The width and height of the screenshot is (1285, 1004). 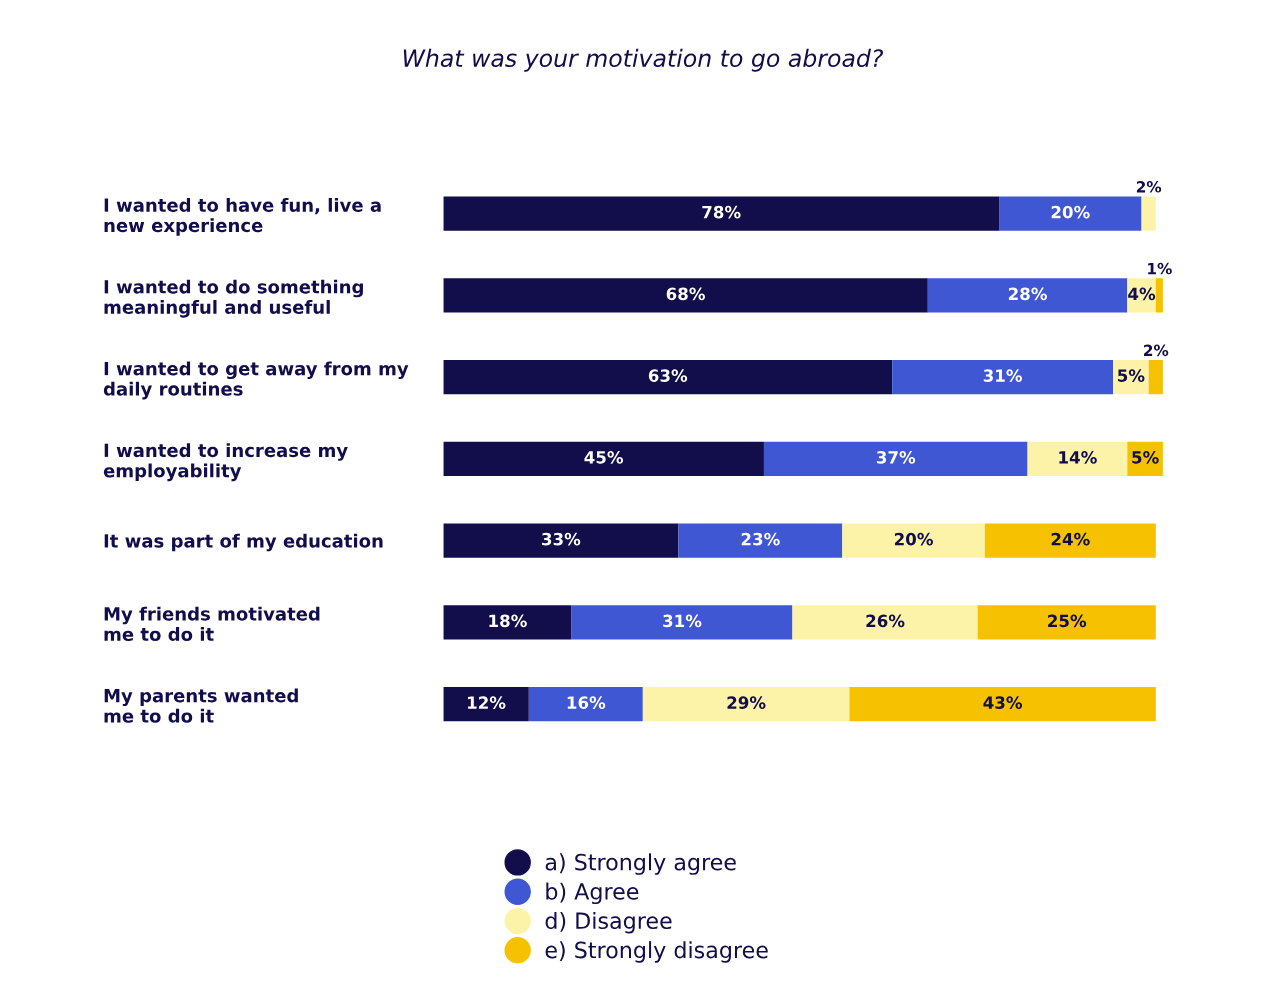 I want to click on y-tick-label: I wanted to have fun, live a new experience, so click(x=242, y=216).